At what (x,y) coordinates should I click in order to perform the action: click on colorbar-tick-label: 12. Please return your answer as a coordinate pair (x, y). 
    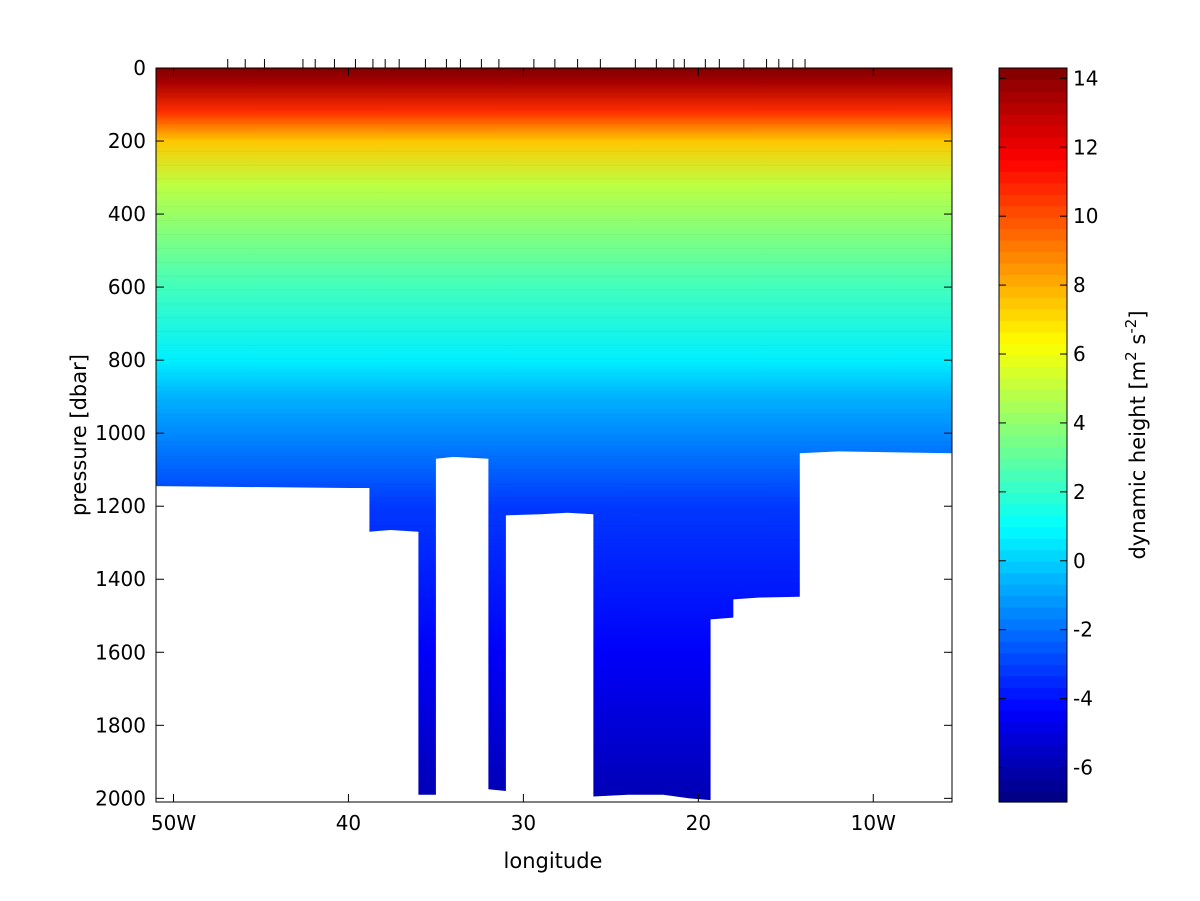
    Looking at the image, I should click on (1085, 147).